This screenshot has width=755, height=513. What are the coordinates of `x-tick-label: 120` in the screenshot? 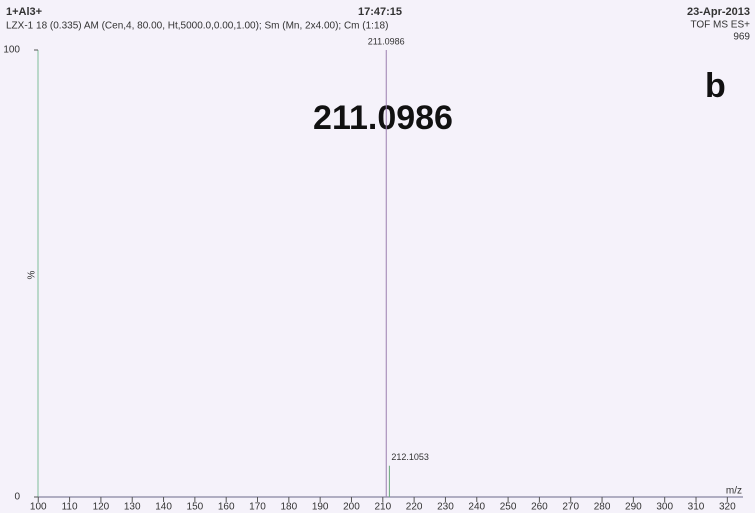 It's located at (101, 507).